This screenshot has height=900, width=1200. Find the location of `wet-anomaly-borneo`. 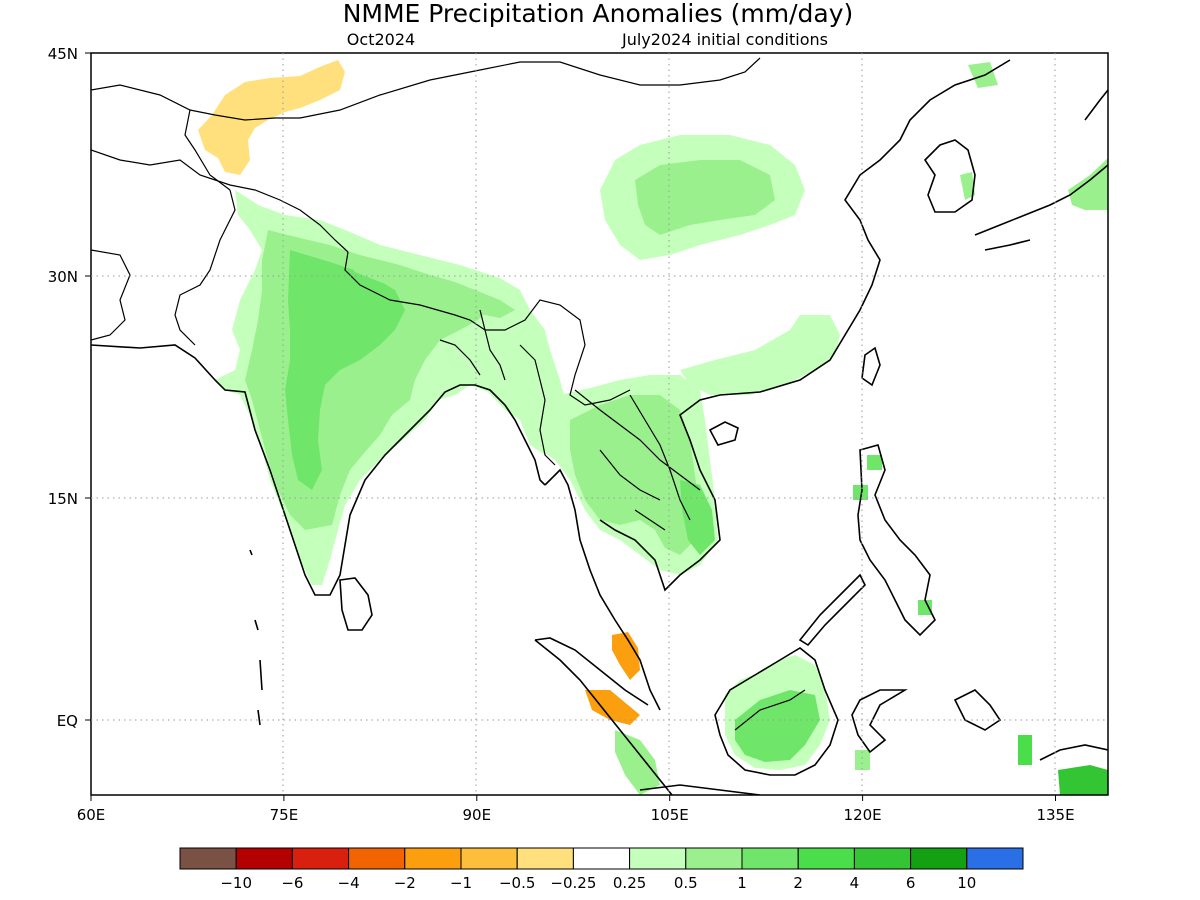

wet-anomaly-borneo is located at coordinates (777, 726).